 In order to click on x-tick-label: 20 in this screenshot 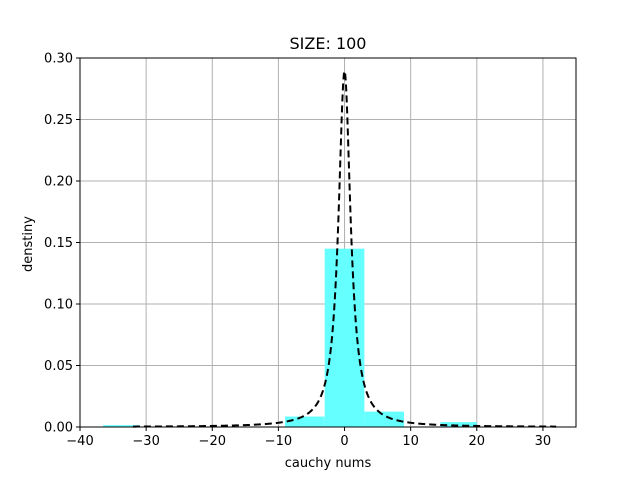, I will do `click(477, 441)`.